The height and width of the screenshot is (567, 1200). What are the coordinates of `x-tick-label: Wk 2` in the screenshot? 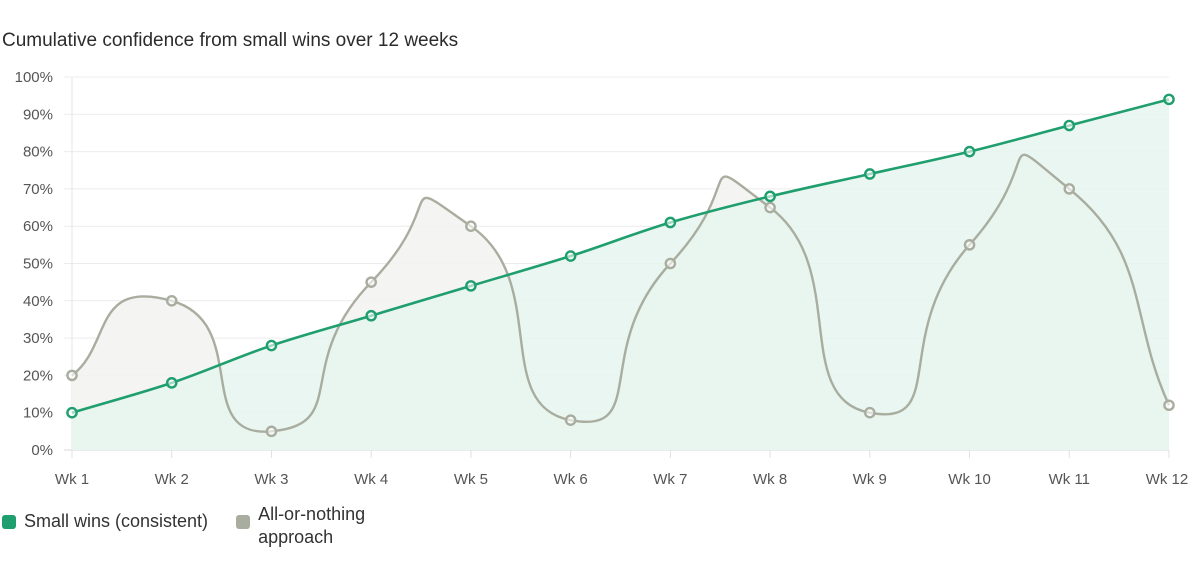 It's located at (172, 479).